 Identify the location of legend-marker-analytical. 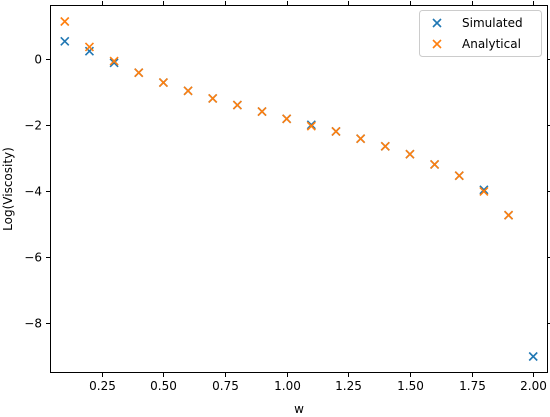
(437, 44).